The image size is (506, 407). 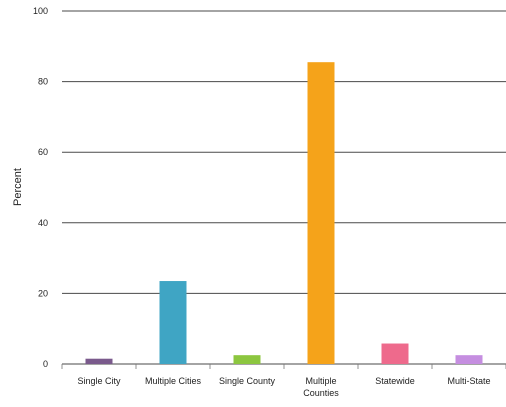 I want to click on x-tick-label: Multi-State, so click(x=468, y=381).